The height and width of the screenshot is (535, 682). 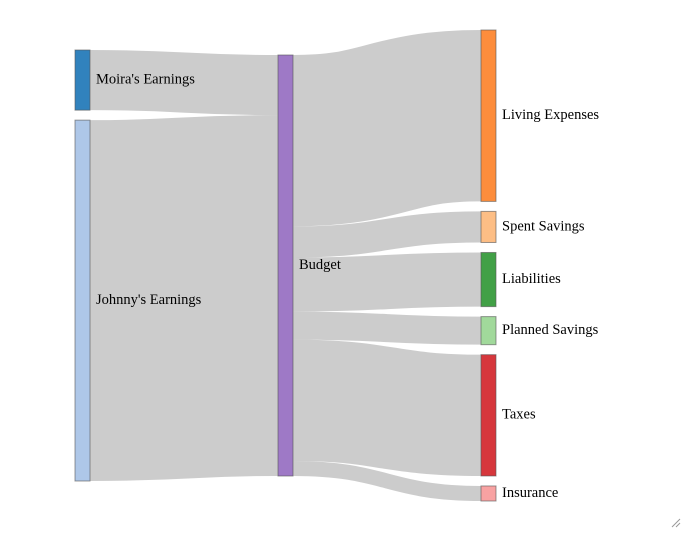 I want to click on node-label: Moira's Earnings, so click(x=145, y=79).